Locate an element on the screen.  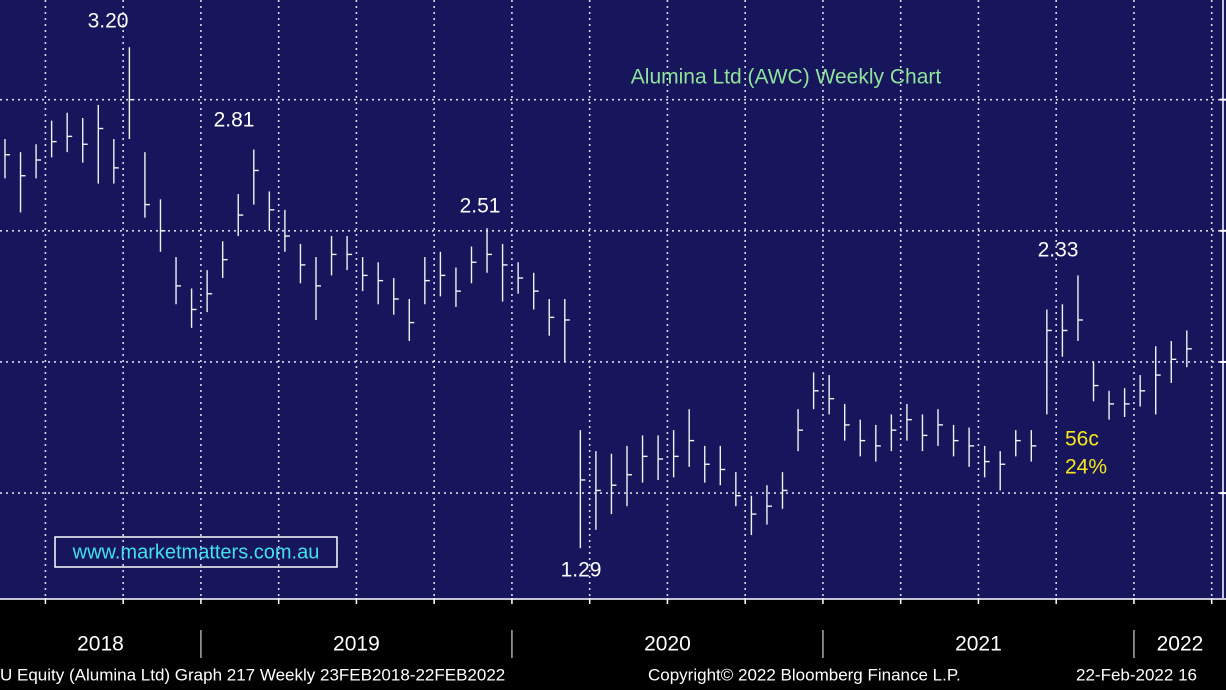
website: www.marketmatters.com.au is located at coordinates (196, 552).